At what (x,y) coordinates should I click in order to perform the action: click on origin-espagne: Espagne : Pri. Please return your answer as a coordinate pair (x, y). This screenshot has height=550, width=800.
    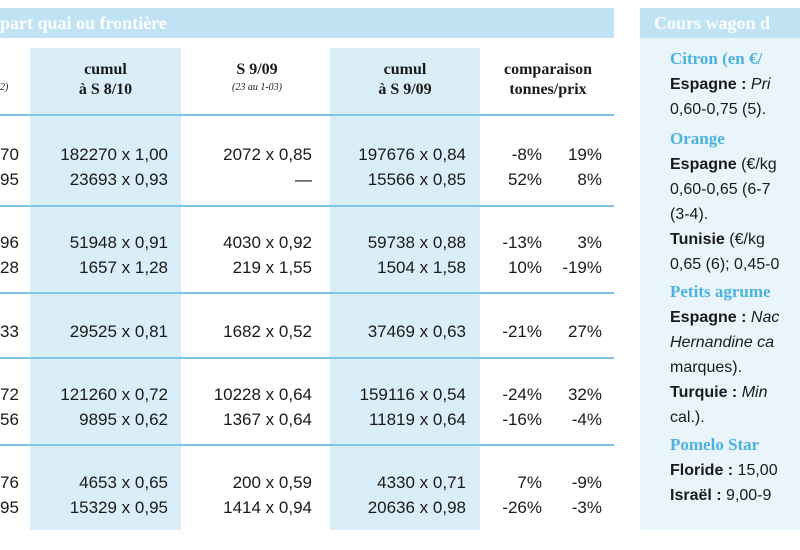
    Looking at the image, I should click on (720, 84).